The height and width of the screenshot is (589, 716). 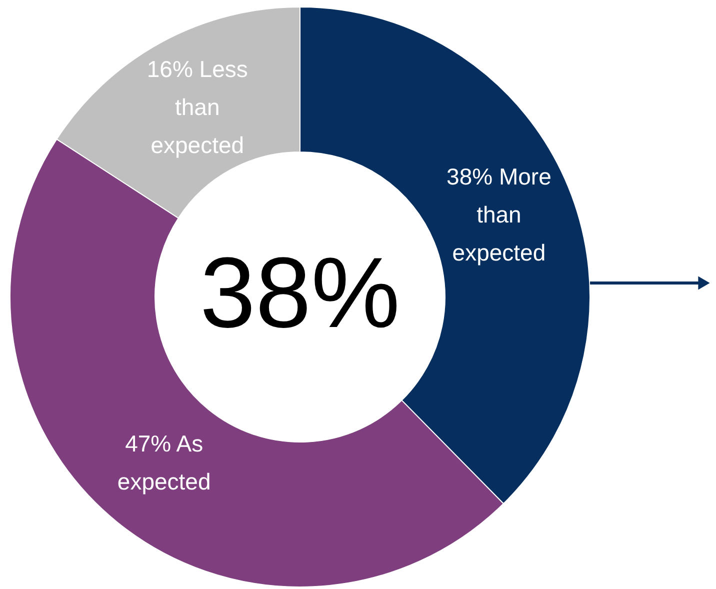 I want to click on slice-label: 38% More than expected, so click(x=499, y=214).